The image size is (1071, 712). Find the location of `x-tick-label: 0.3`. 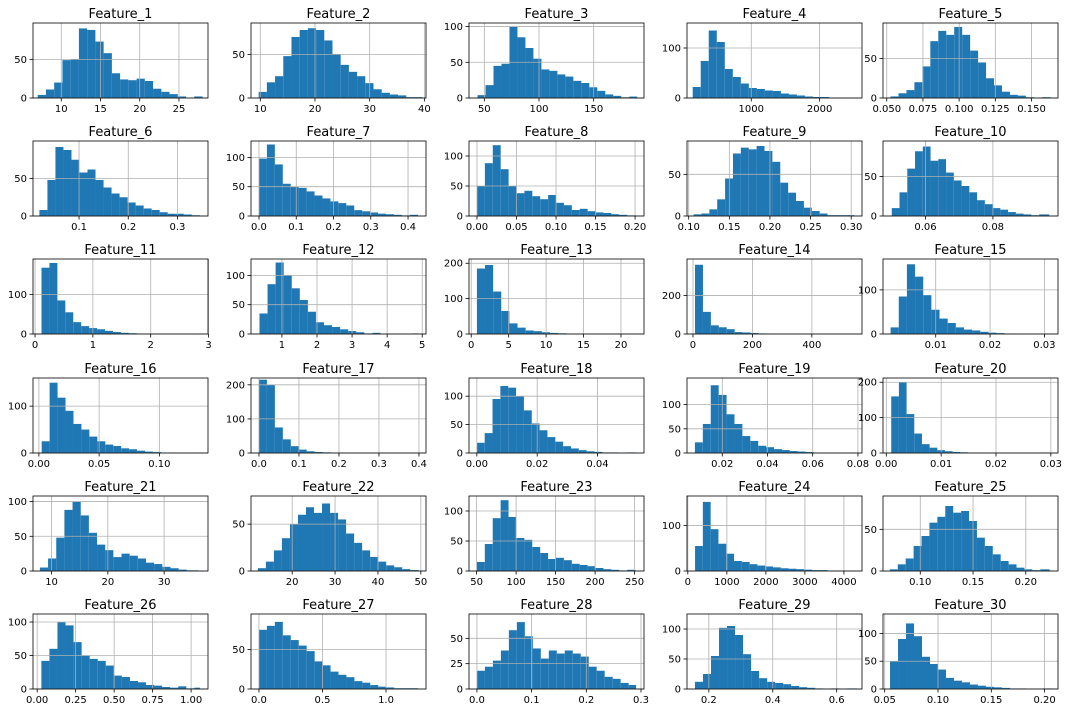

x-tick-label: 0.3 is located at coordinates (379, 464).